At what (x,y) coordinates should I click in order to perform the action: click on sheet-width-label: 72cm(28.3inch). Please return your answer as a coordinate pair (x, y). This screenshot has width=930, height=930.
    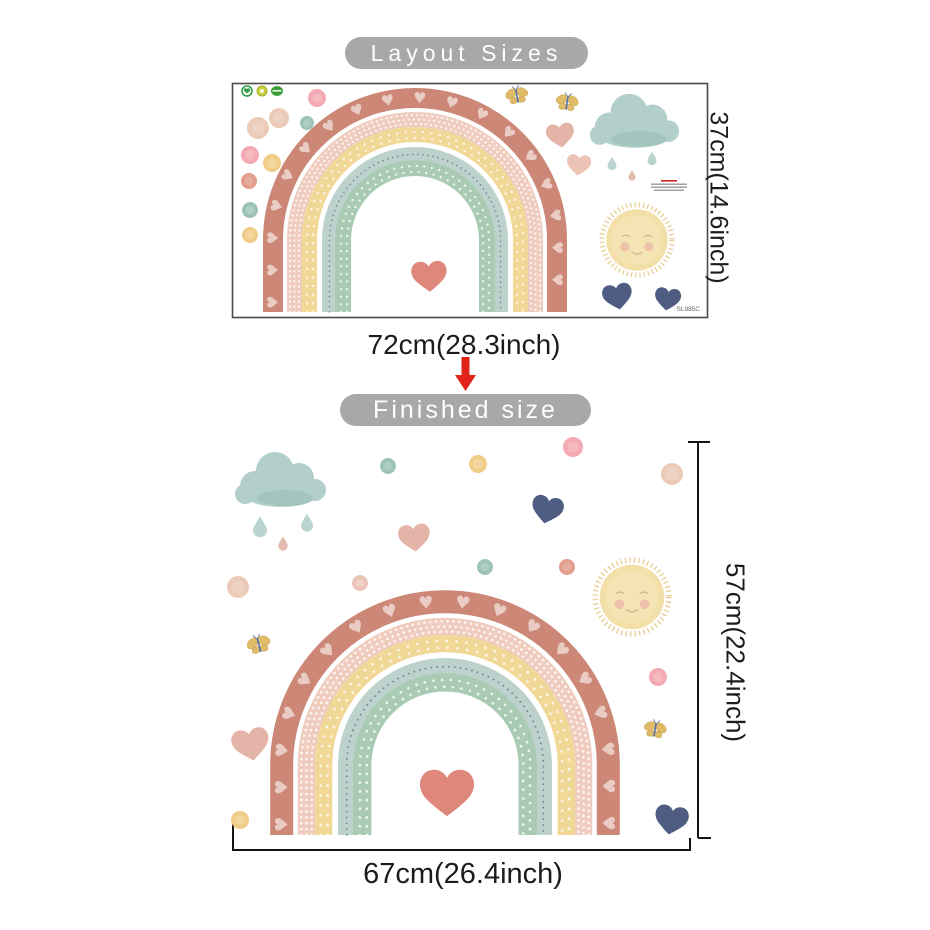
    Looking at the image, I should click on (464, 344).